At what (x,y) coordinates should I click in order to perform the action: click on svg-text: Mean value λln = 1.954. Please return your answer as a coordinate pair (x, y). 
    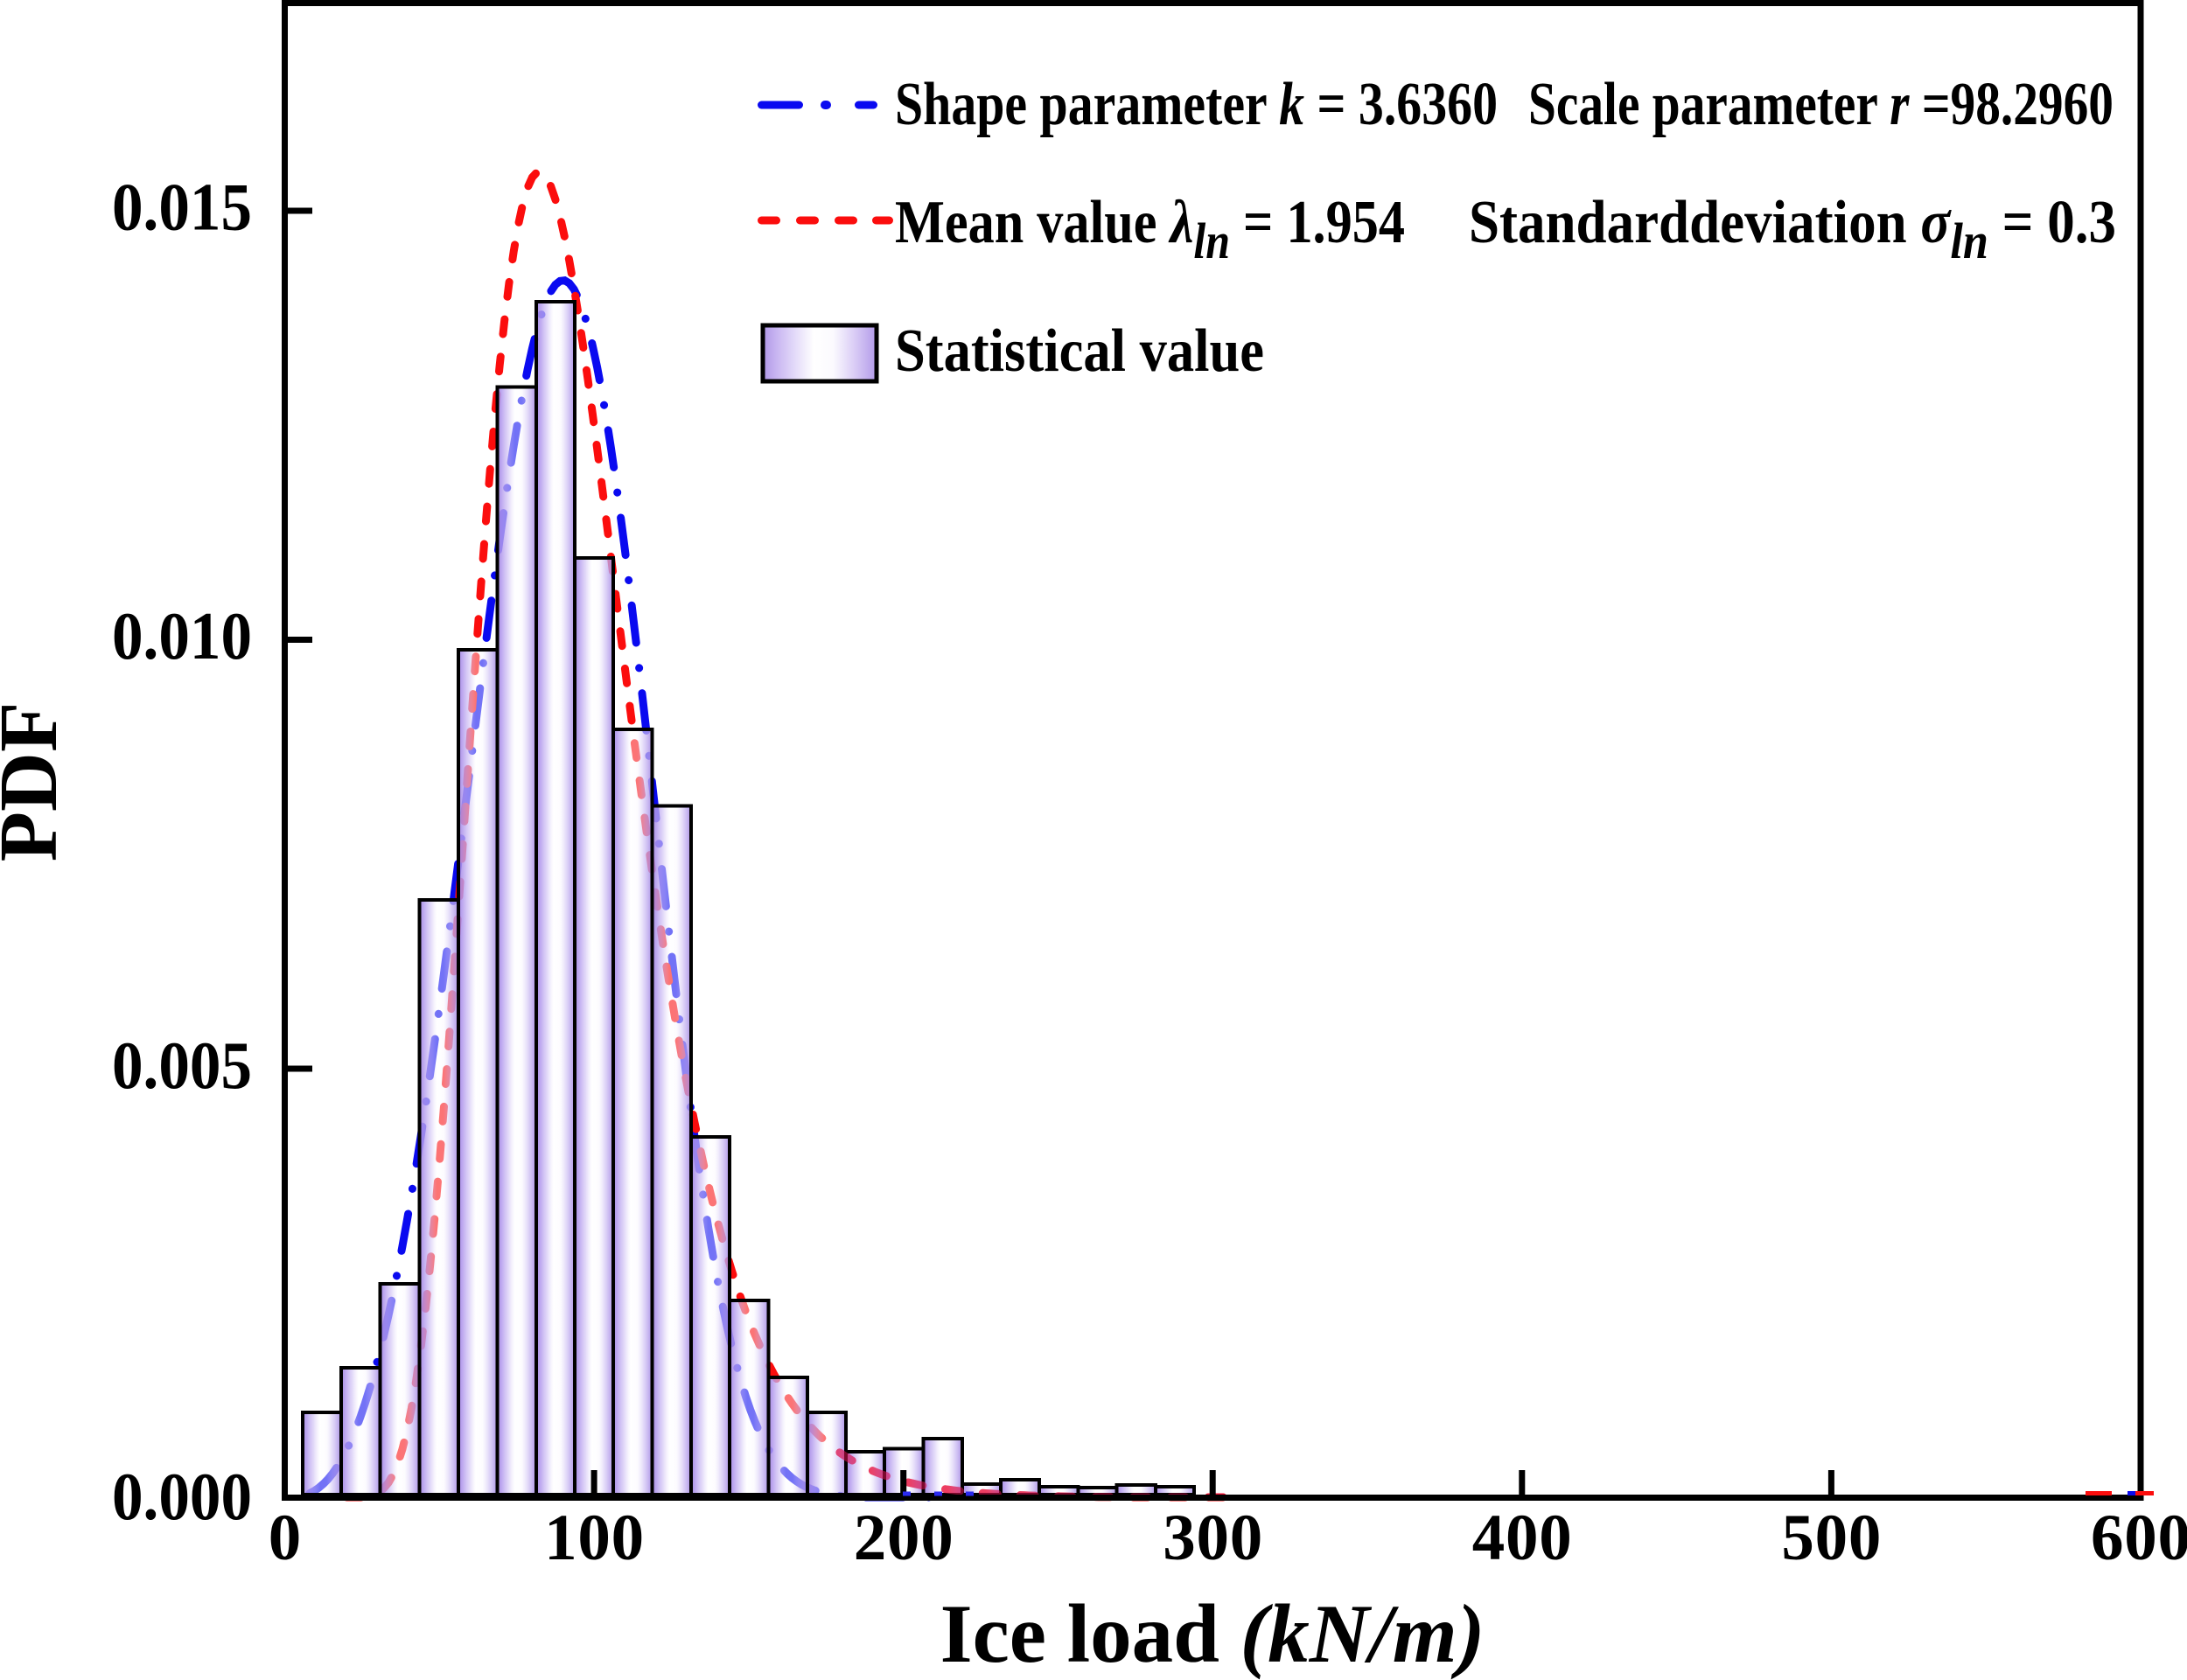
    Looking at the image, I should click on (1150, 229).